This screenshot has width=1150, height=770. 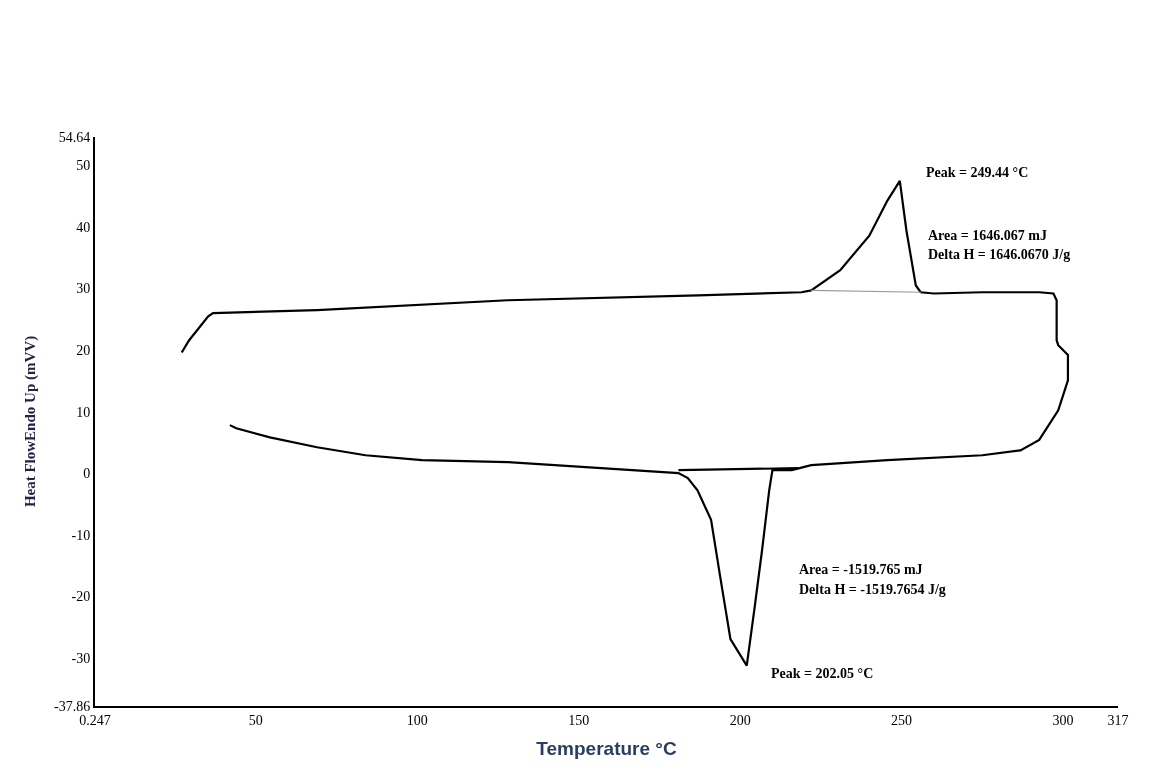 What do you see at coordinates (72, 706) in the screenshot?
I see `y-tick-label: -37.86` at bounding box center [72, 706].